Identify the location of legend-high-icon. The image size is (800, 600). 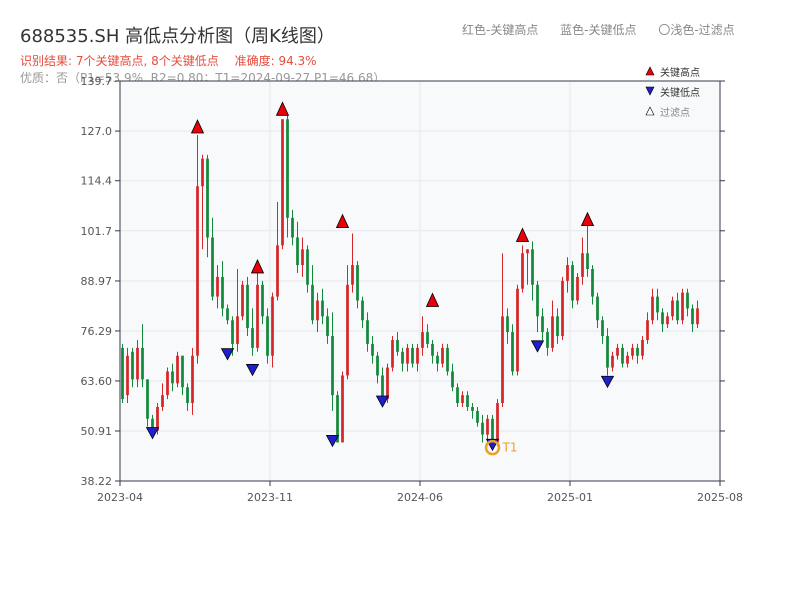
(650, 71).